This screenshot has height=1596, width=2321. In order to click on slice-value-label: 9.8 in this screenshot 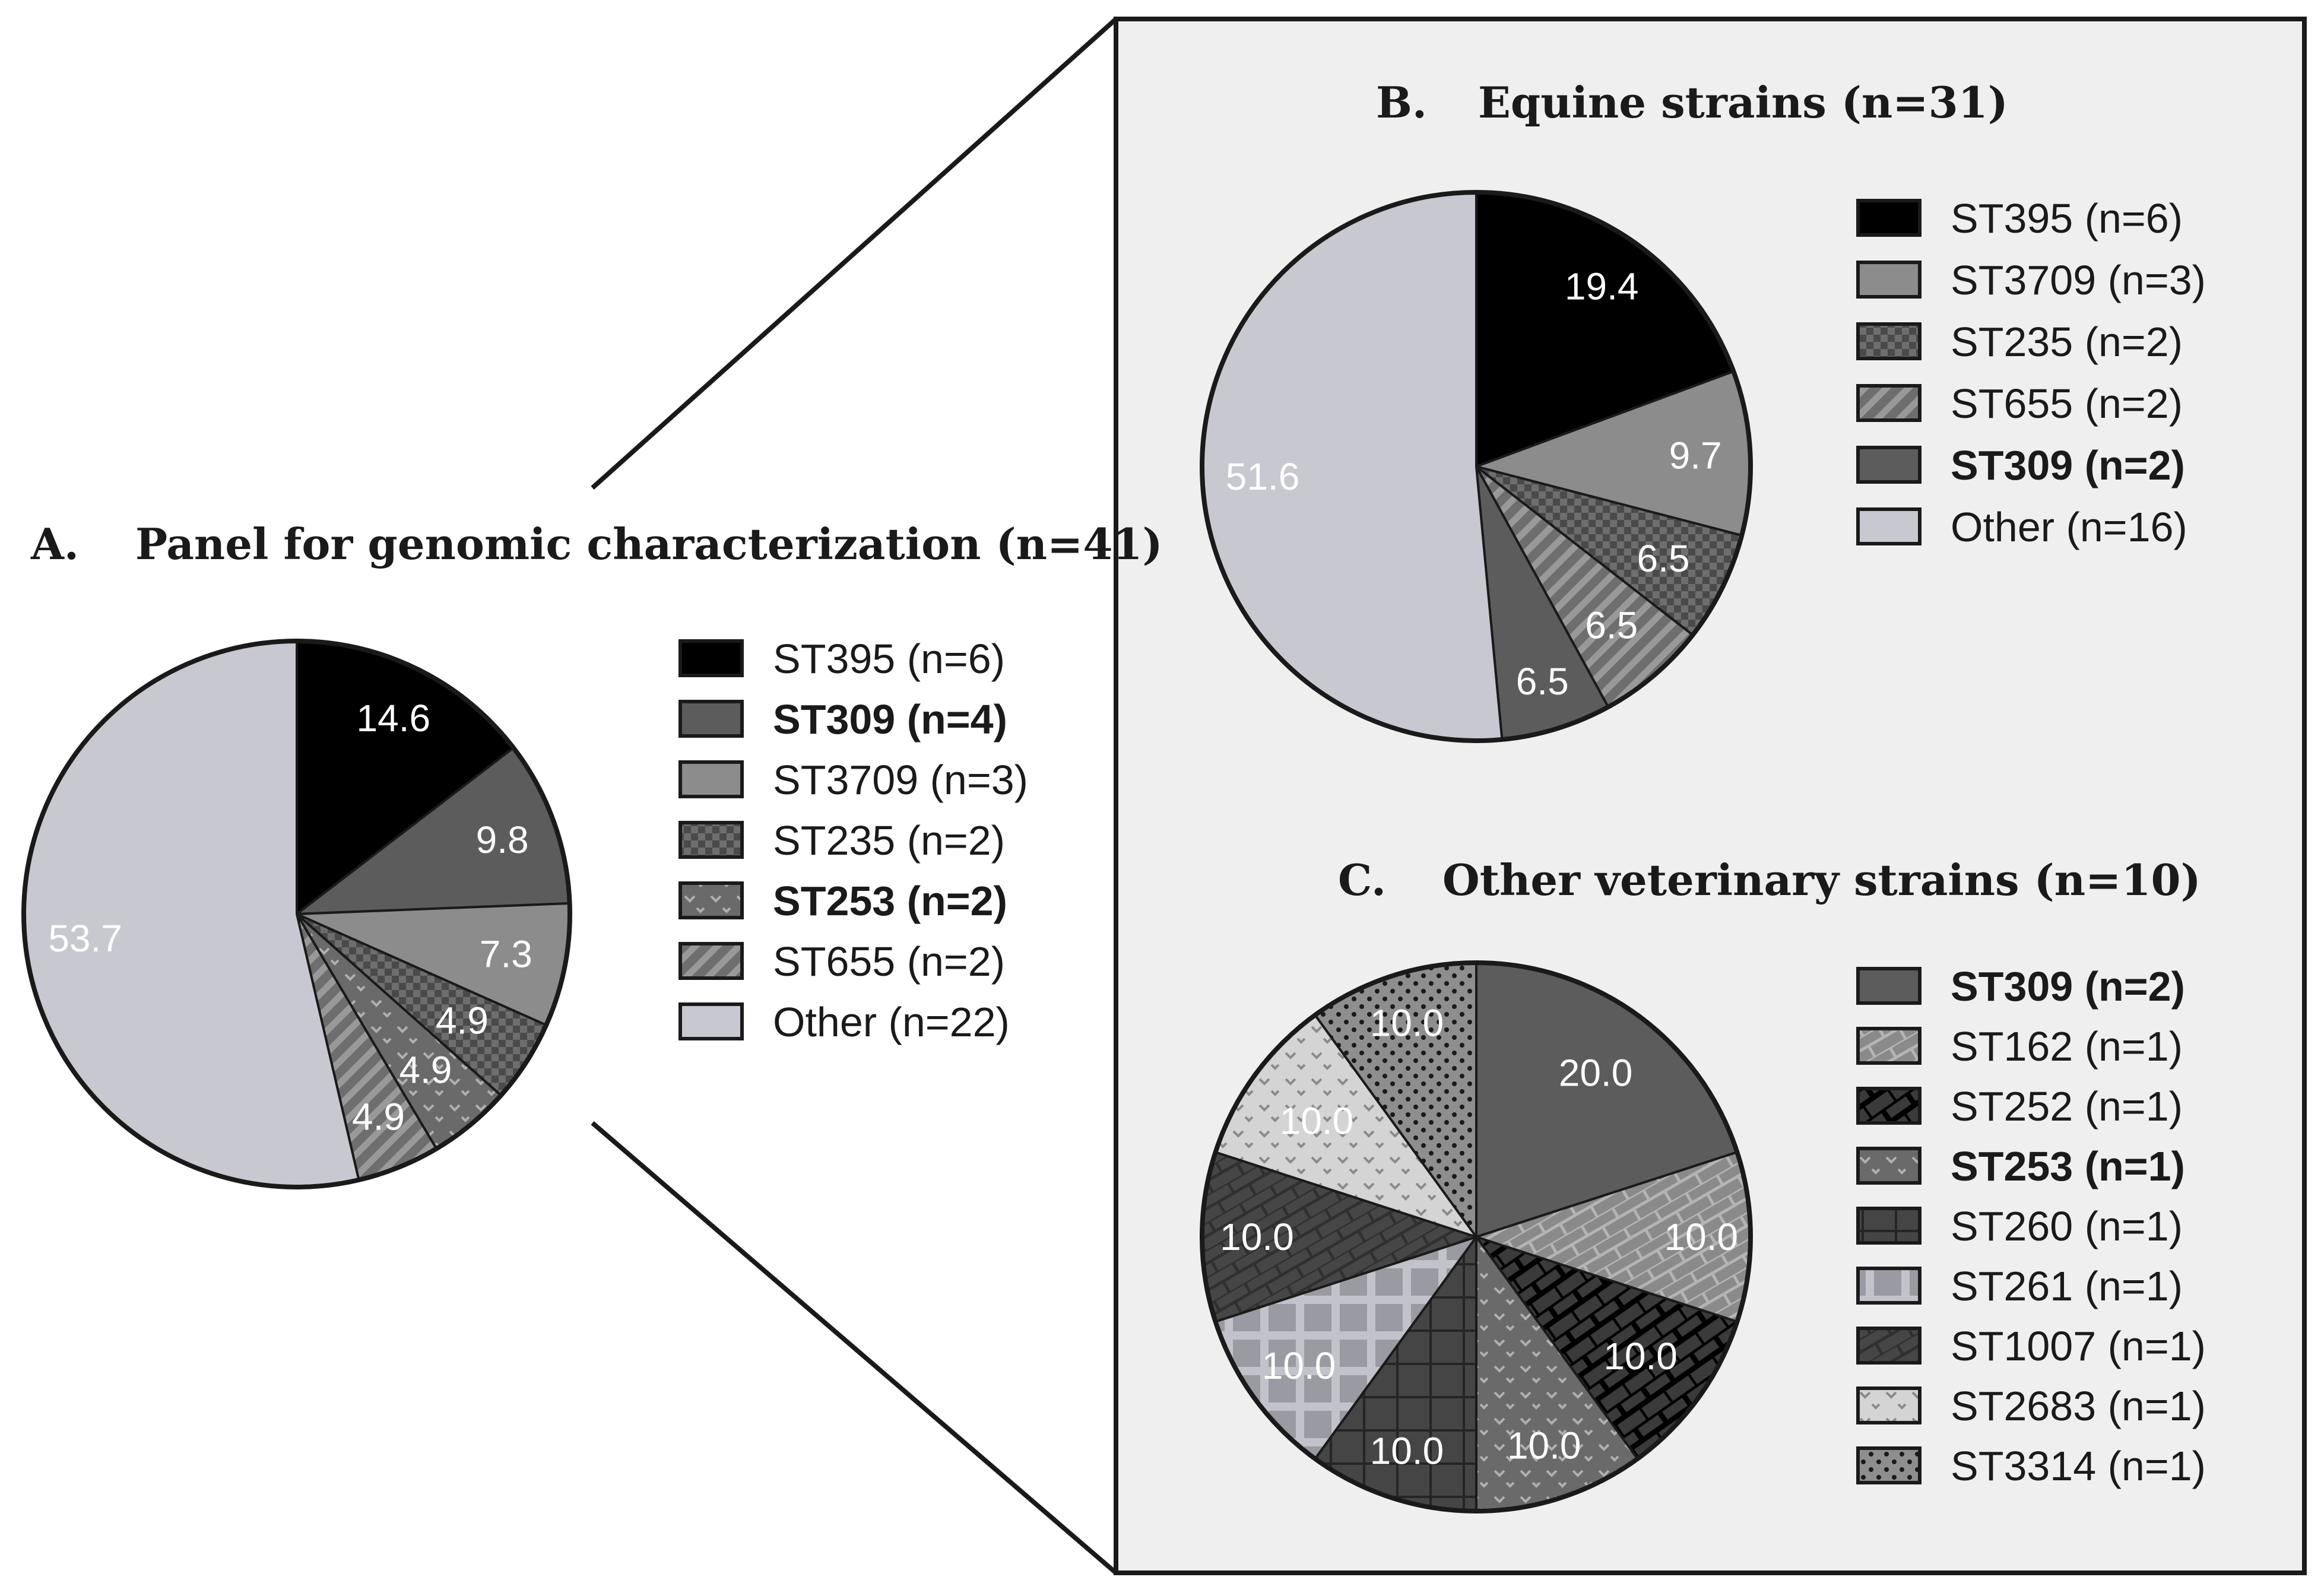, I will do `click(502, 839)`.